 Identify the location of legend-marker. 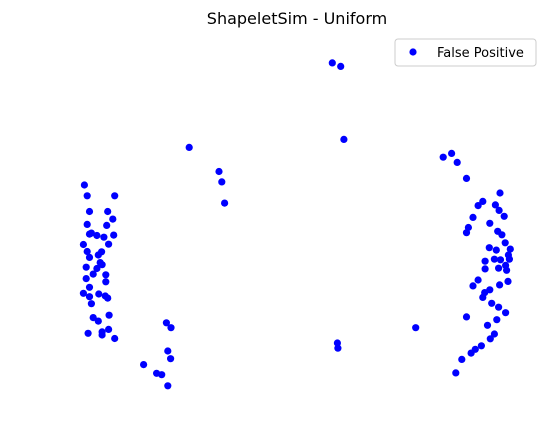
(413, 52).